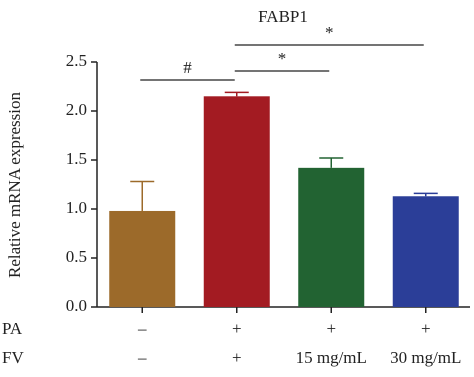 This screenshot has width=474, height=377. What do you see at coordinates (283, 16) in the screenshot?
I see `chart-title: FABP1` at bounding box center [283, 16].